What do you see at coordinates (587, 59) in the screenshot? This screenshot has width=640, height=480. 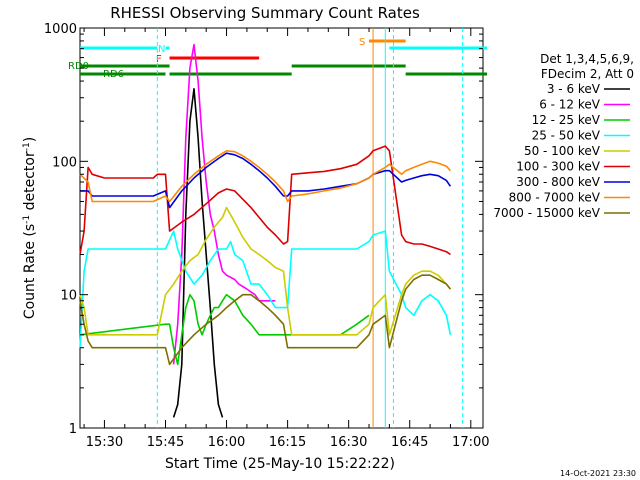 I see `legend-header-line-1: Det 1,3,4,5,6,9,` at bounding box center [587, 59].